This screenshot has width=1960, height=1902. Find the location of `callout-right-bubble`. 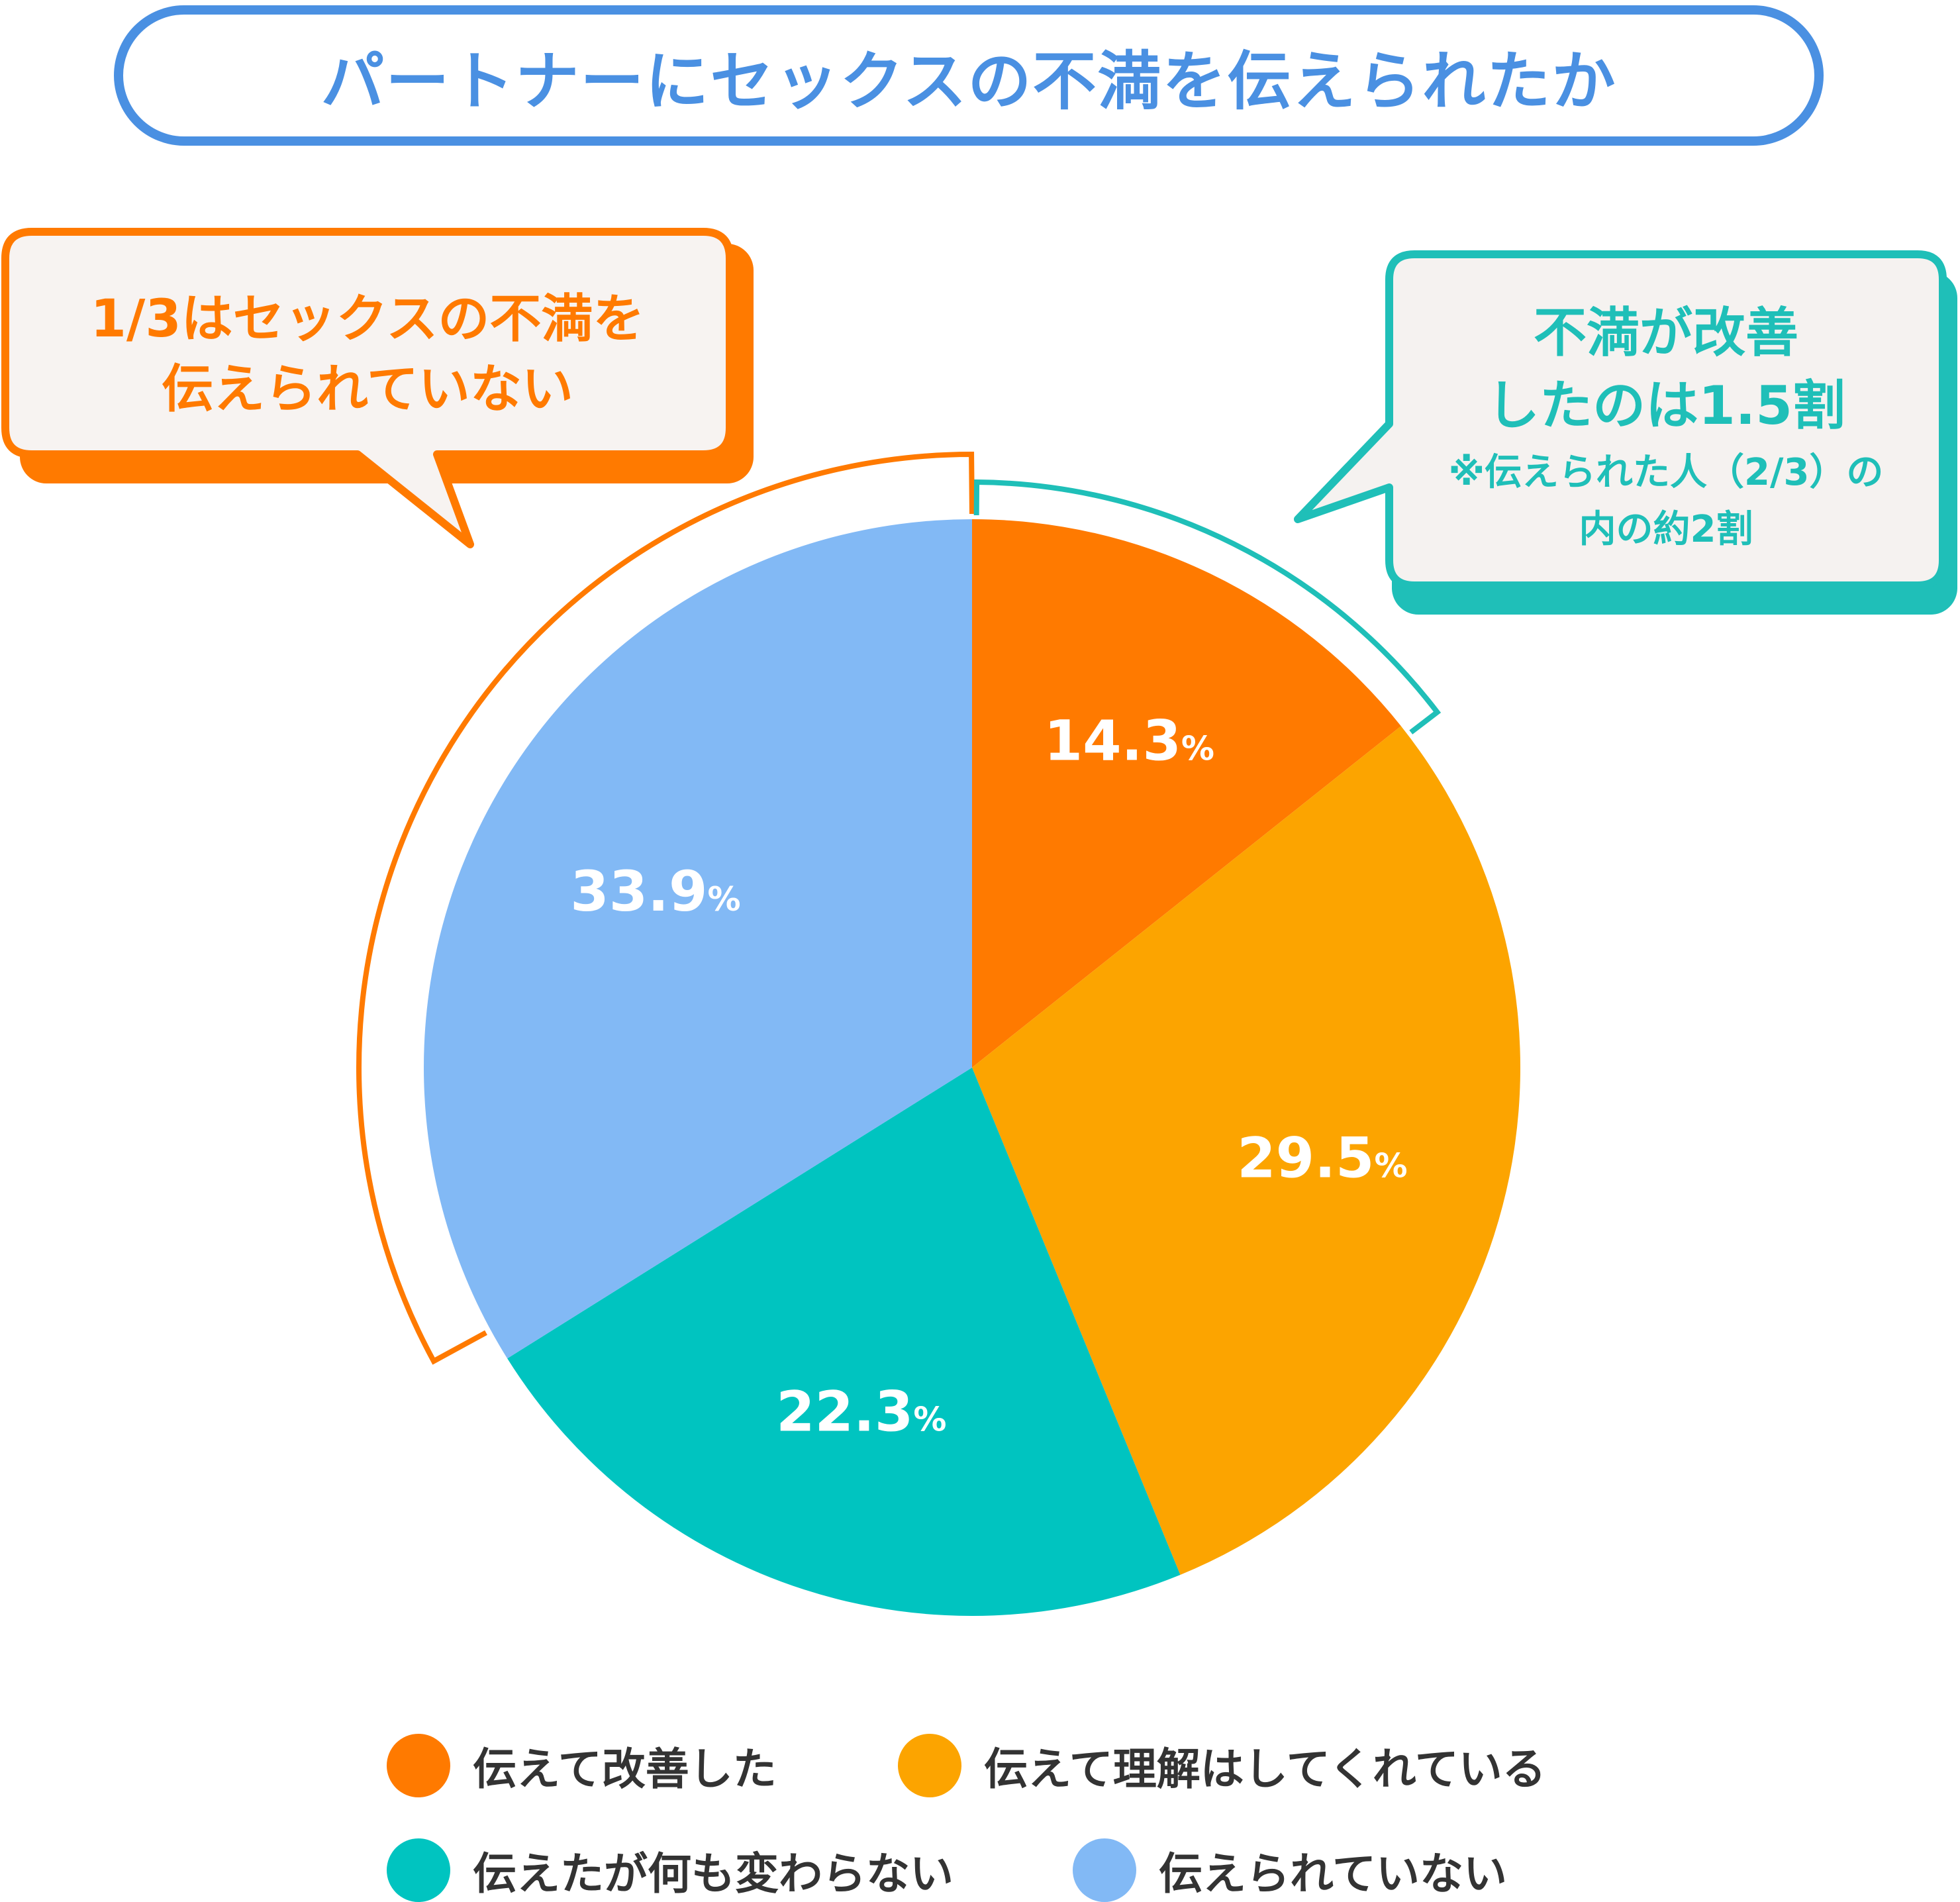

callout-right-bubble is located at coordinates (1620, 419).